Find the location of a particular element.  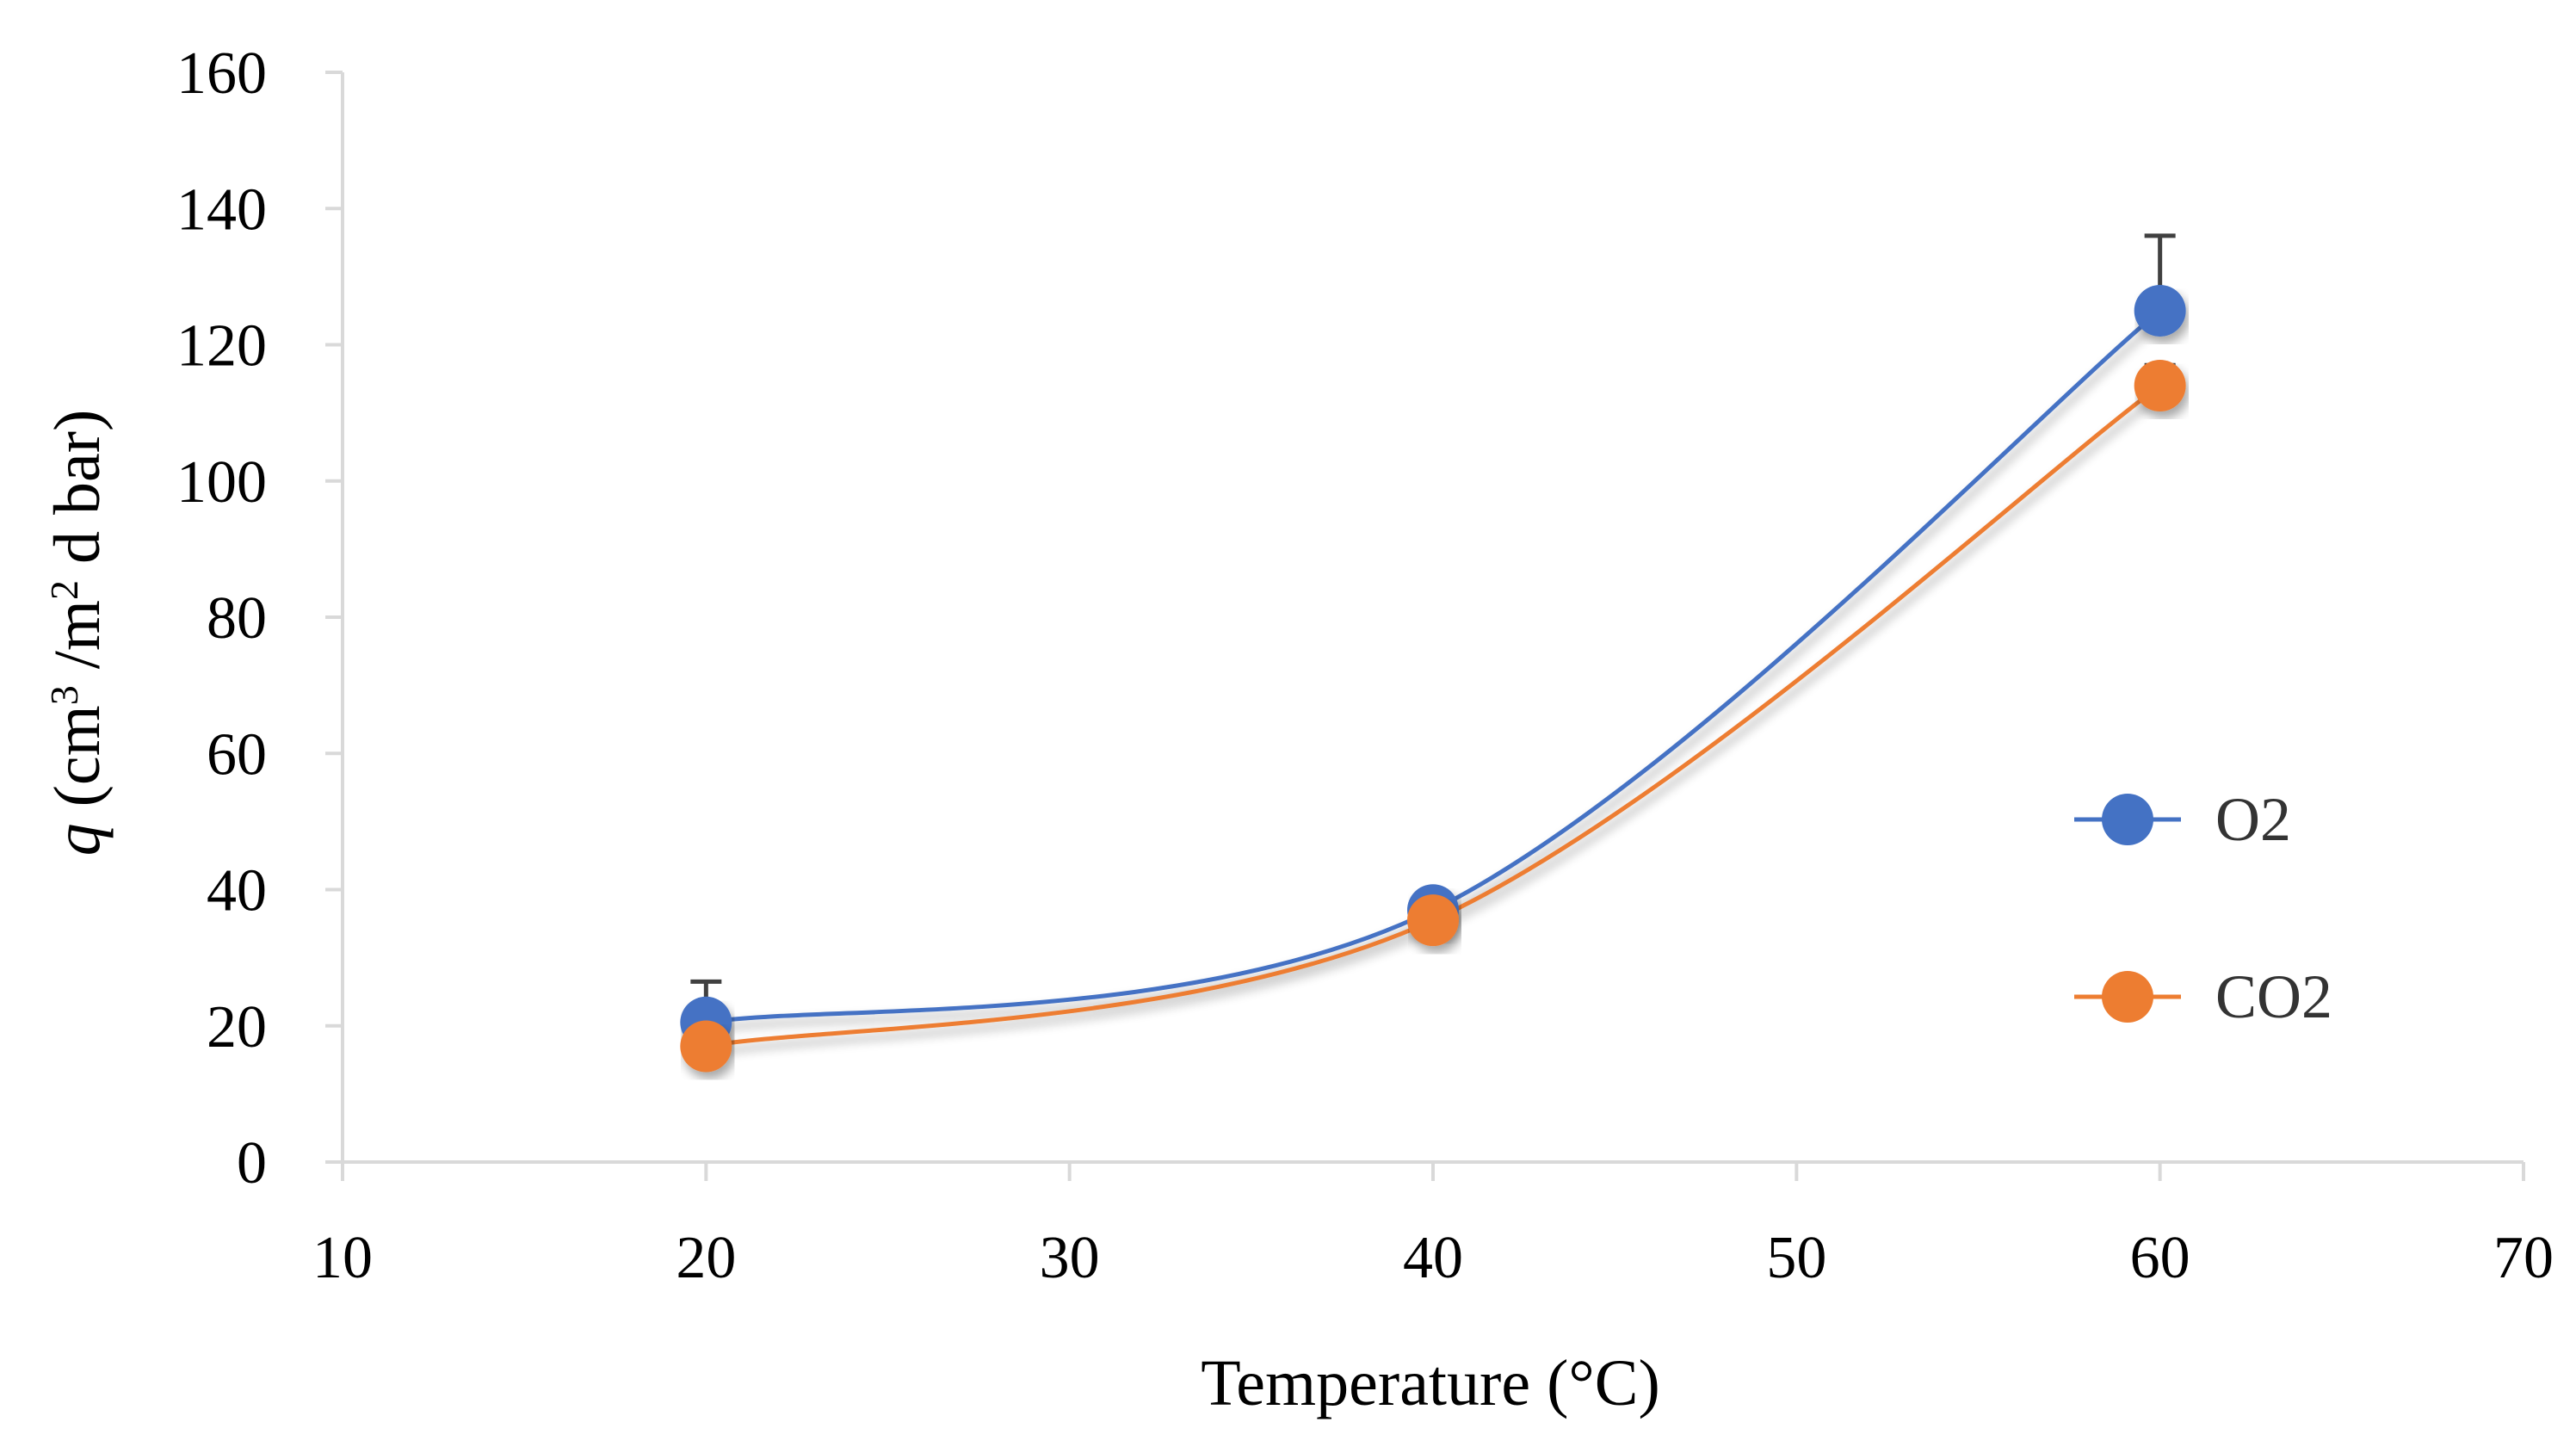

legend-label-co2: CO2 is located at coordinates (2273, 996).